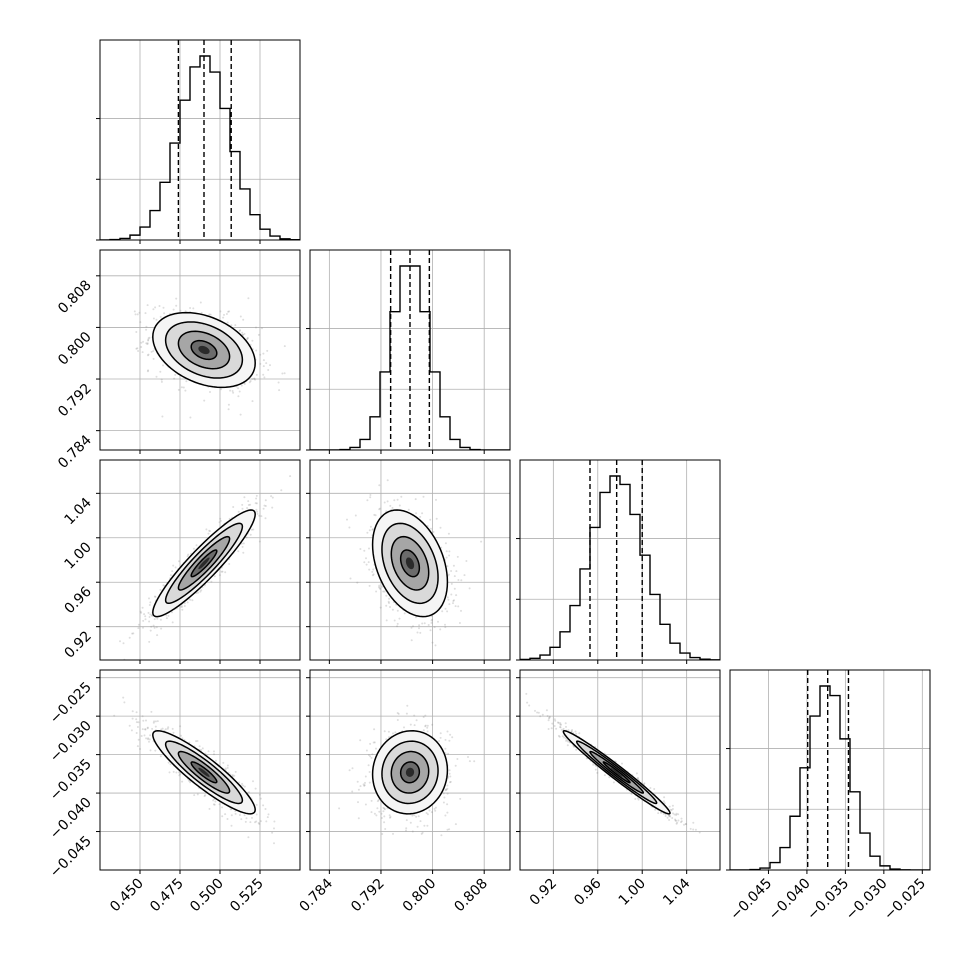 The width and height of the screenshot is (970, 970). What do you see at coordinates (71, 857) in the screenshot?
I see `y-tick-label: −0.045` at bounding box center [71, 857].